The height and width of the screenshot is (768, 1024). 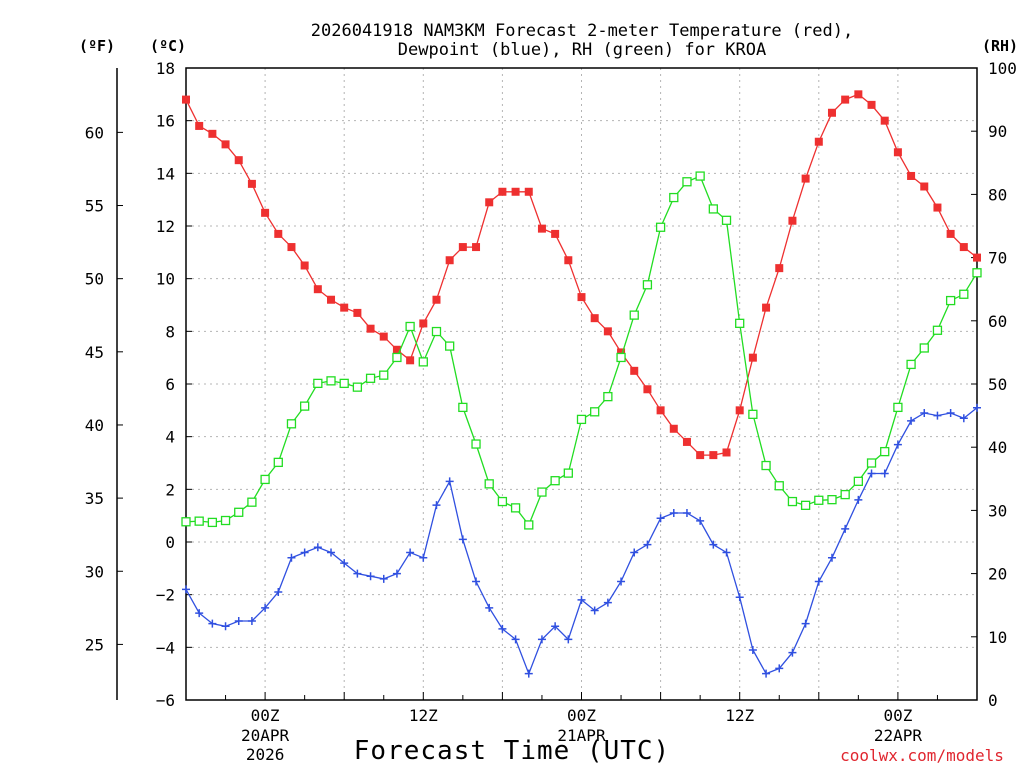 What do you see at coordinates (165, 700) in the screenshot?
I see `celsius-tick-label: −6` at bounding box center [165, 700].